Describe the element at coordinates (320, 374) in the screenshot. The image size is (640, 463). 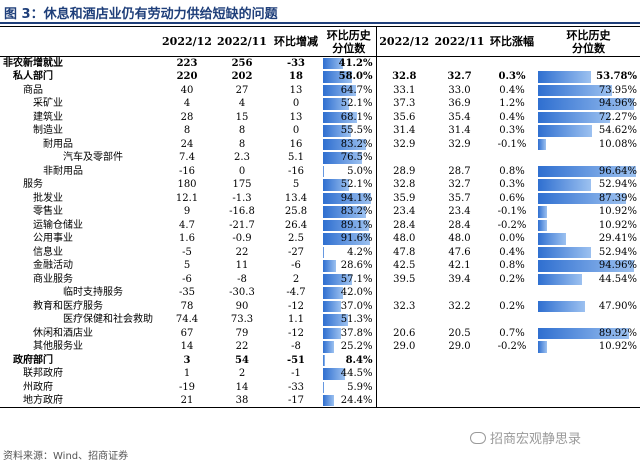
I see `table-row: 联邦政府 1 2 -1 44.5%` at that location.